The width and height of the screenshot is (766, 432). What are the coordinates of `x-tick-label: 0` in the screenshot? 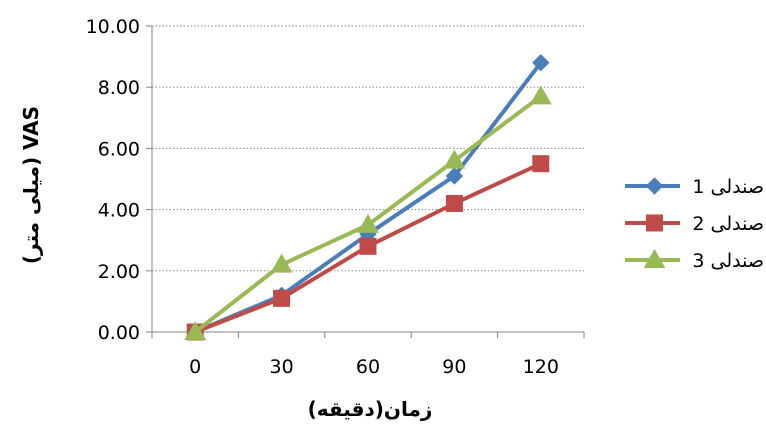 It's located at (195, 367).